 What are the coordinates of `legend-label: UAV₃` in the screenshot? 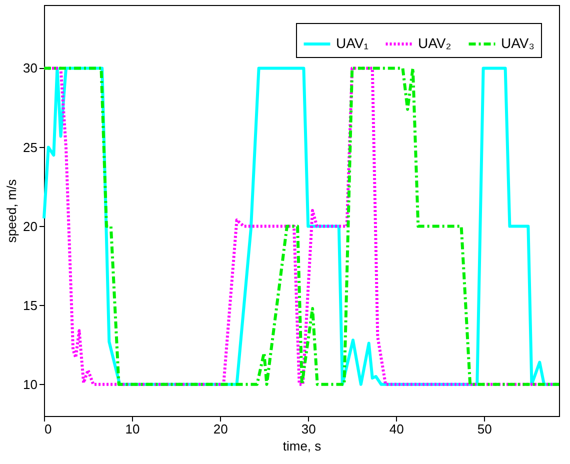 It's located at (517, 43).